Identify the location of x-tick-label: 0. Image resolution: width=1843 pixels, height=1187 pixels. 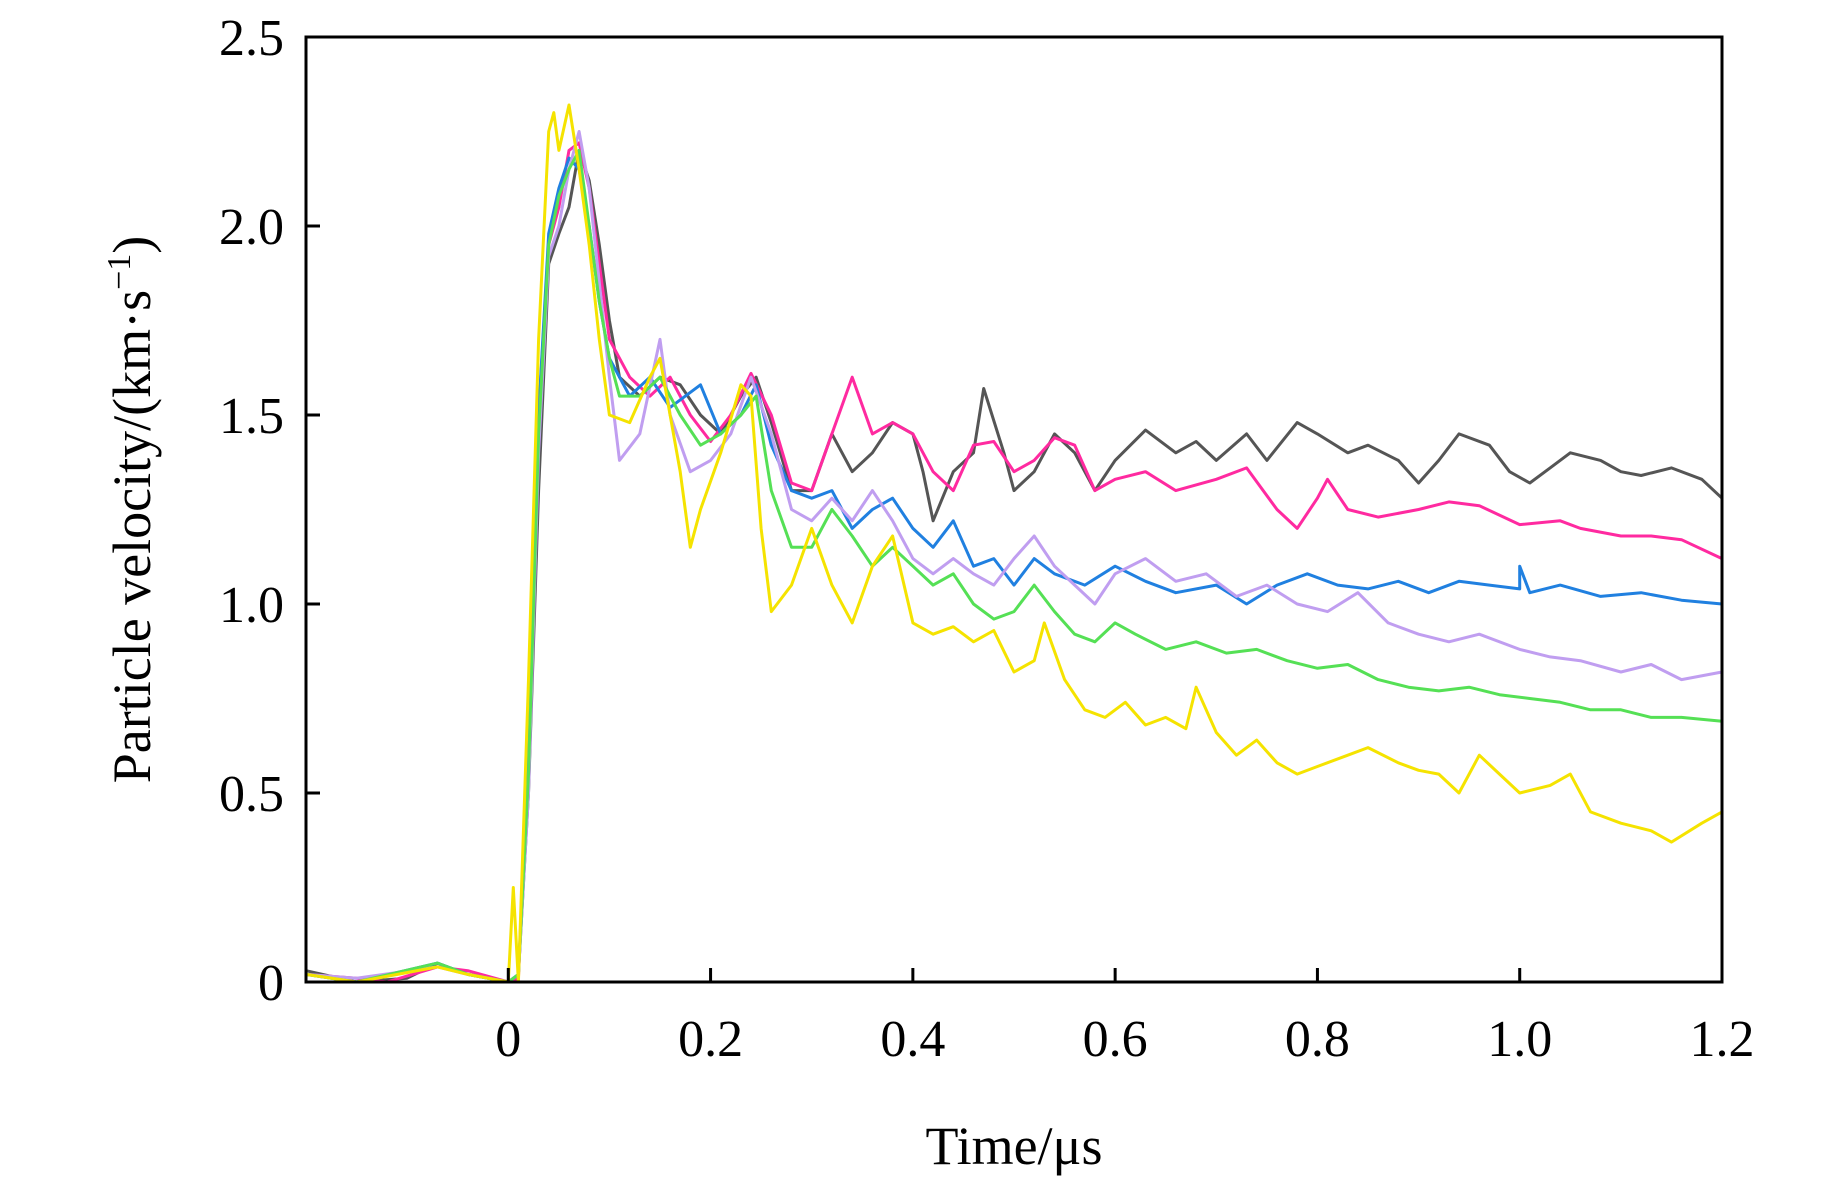
(508, 1039).